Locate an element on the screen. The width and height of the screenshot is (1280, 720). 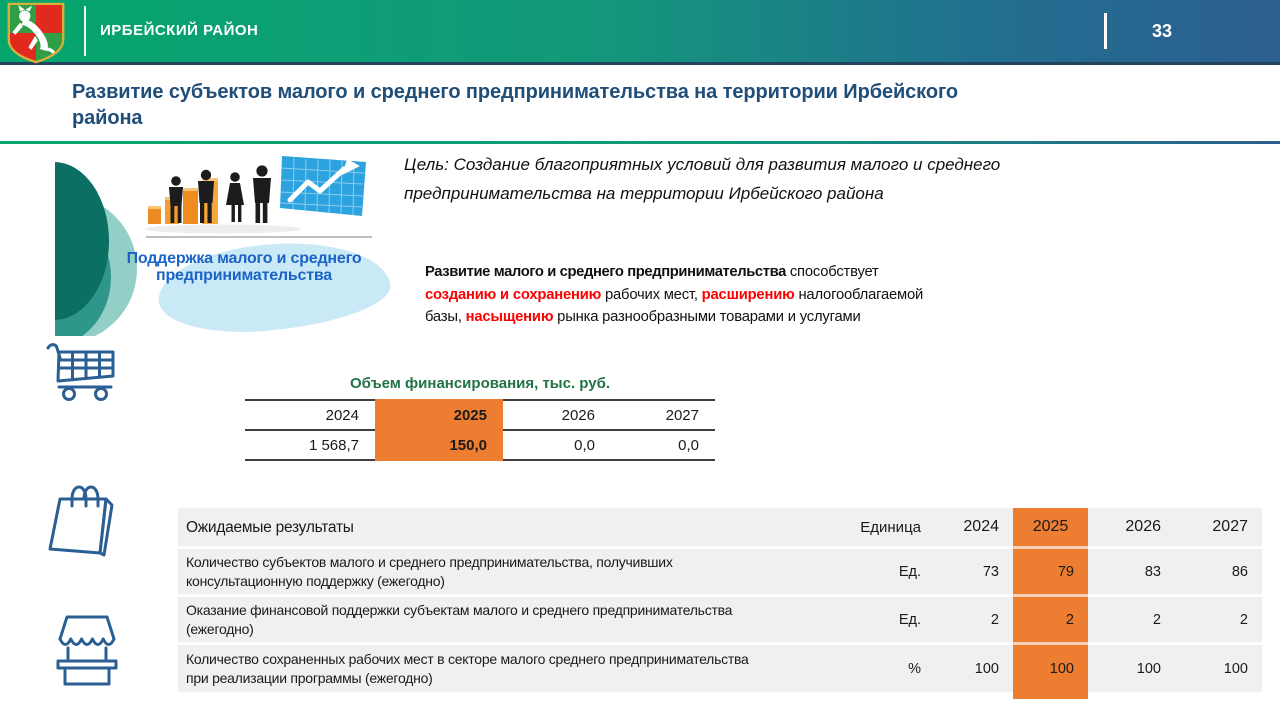
shopping-bag-icon is located at coordinates (81, 521).